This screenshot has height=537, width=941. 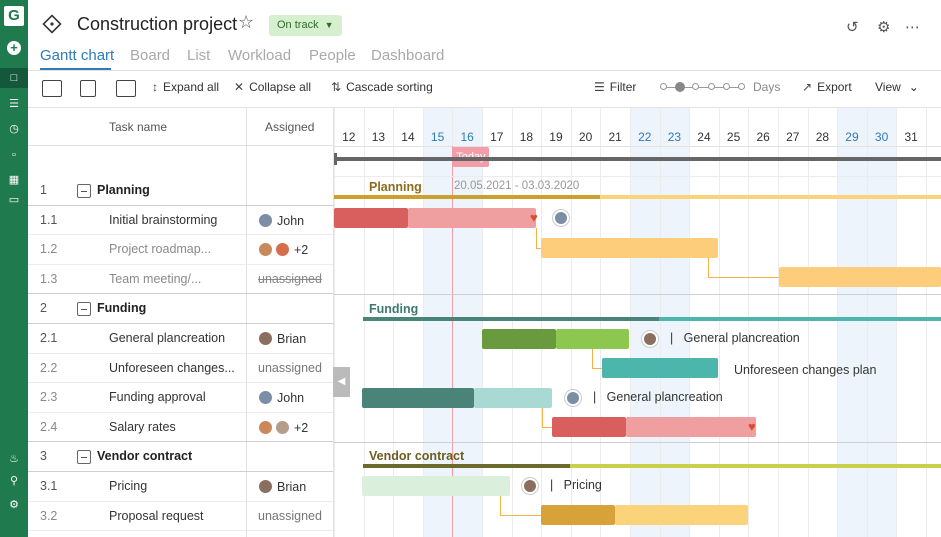 I want to click on task-name: Planning, so click(x=123, y=190).